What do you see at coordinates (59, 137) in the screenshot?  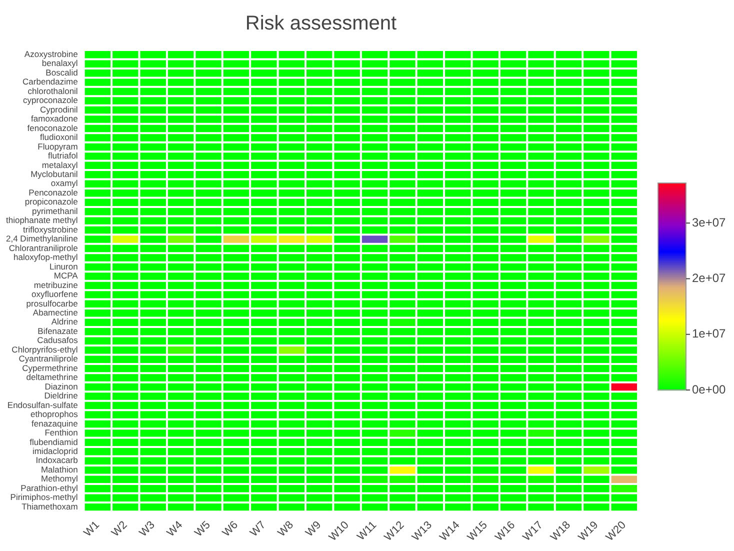 I see `y-tick-label: fludioxonil` at bounding box center [59, 137].